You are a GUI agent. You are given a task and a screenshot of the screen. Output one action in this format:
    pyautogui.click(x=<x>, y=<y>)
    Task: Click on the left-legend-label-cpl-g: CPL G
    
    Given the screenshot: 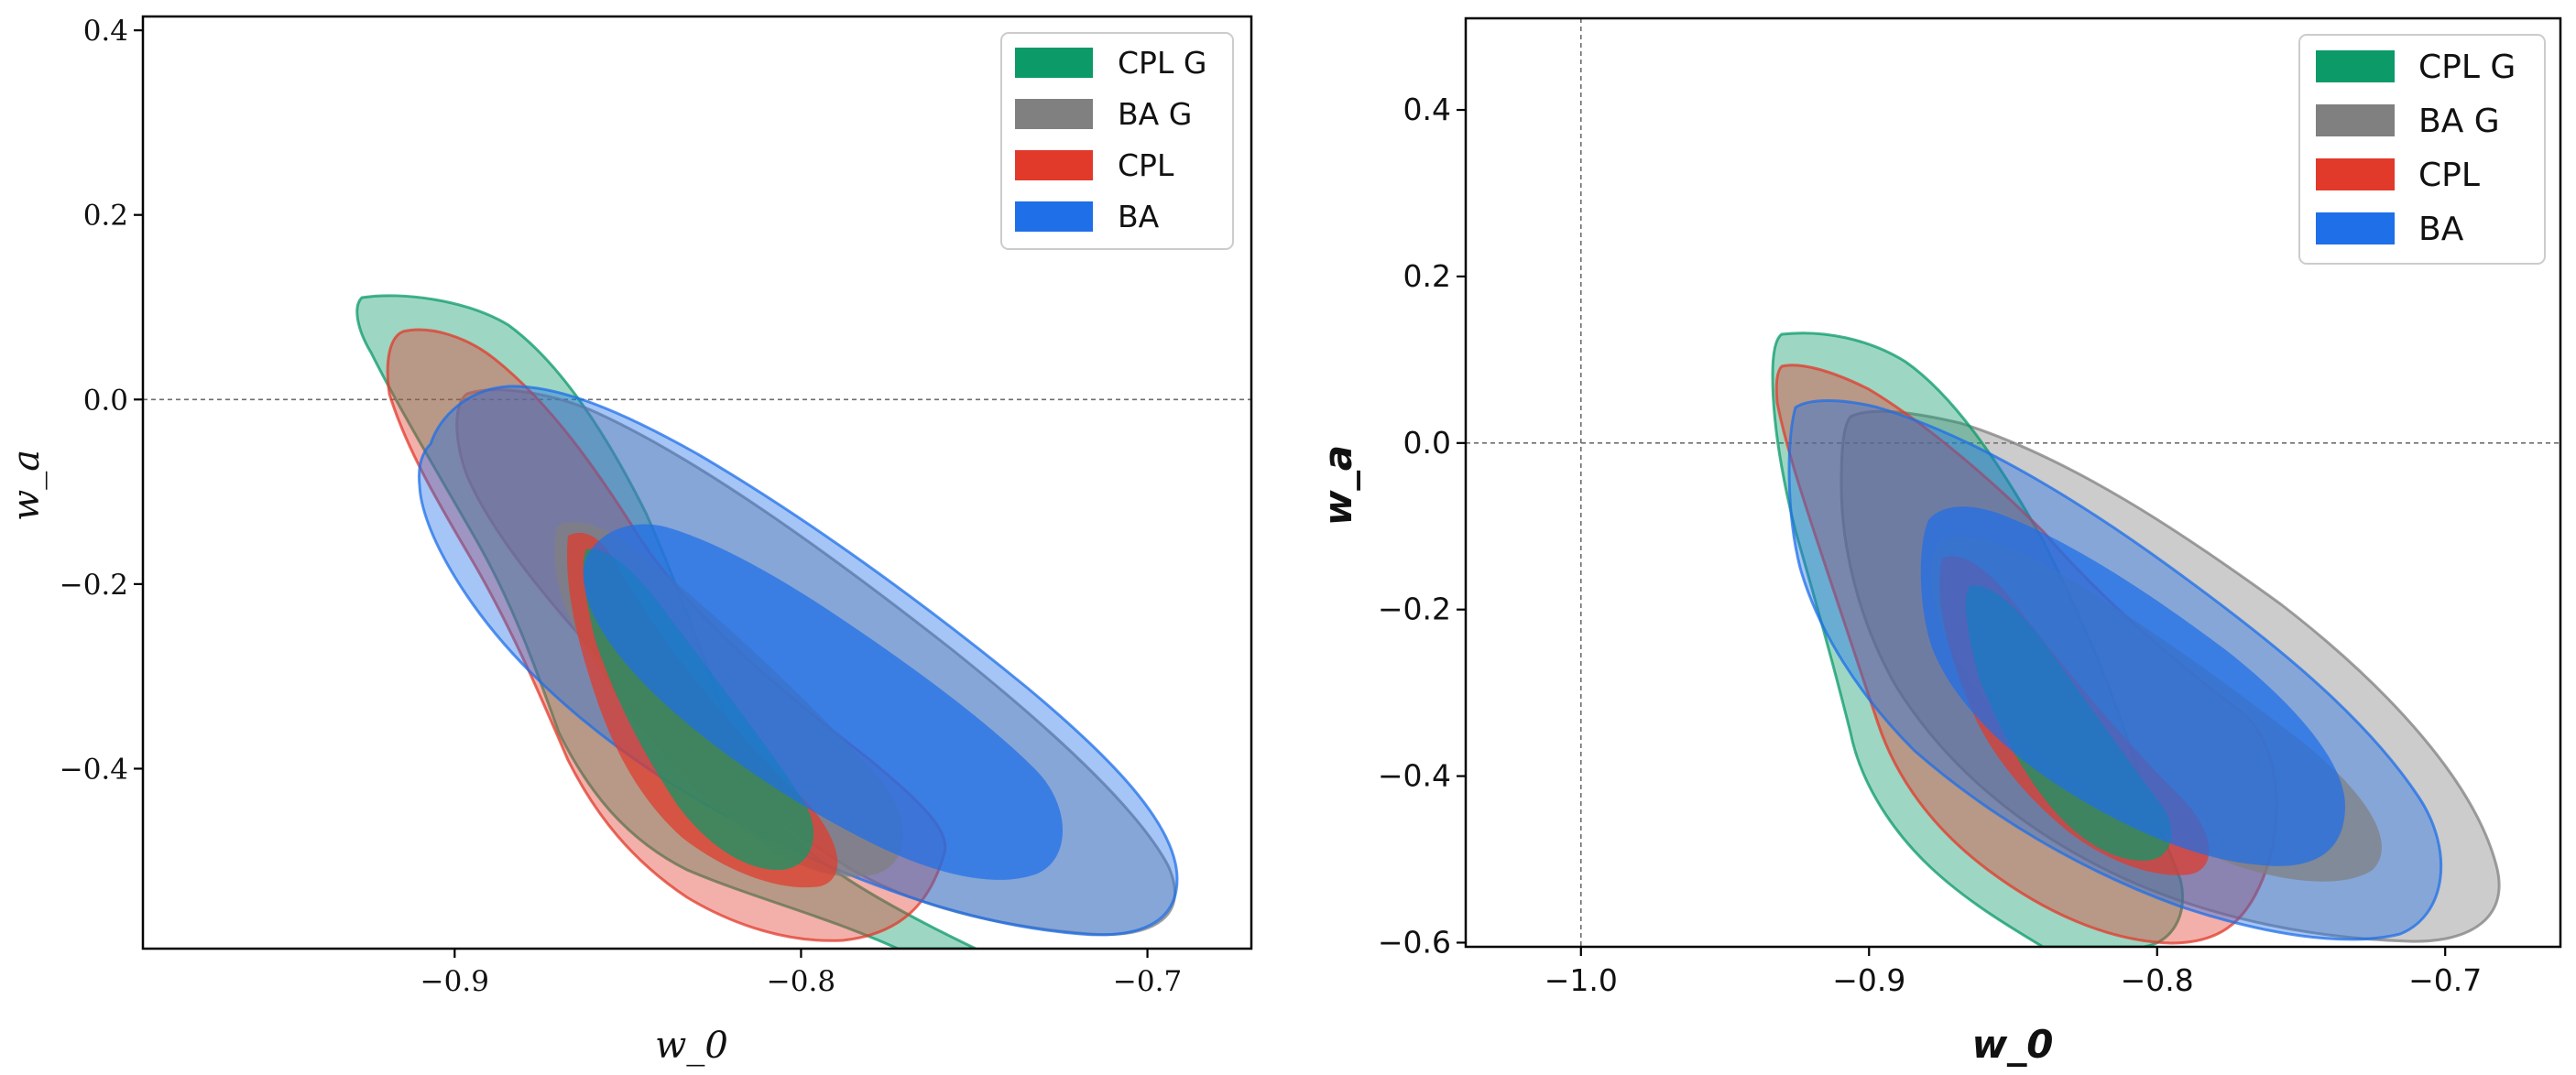 What is the action you would take?
    pyautogui.click(x=1162, y=63)
    